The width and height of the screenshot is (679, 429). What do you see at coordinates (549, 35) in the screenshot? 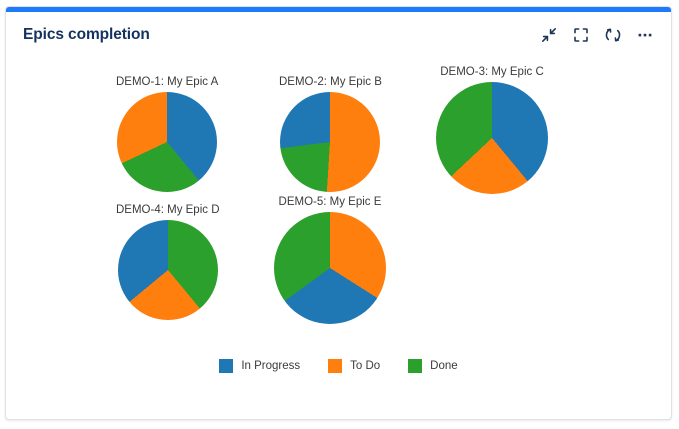
I see `collapse-icon` at bounding box center [549, 35].